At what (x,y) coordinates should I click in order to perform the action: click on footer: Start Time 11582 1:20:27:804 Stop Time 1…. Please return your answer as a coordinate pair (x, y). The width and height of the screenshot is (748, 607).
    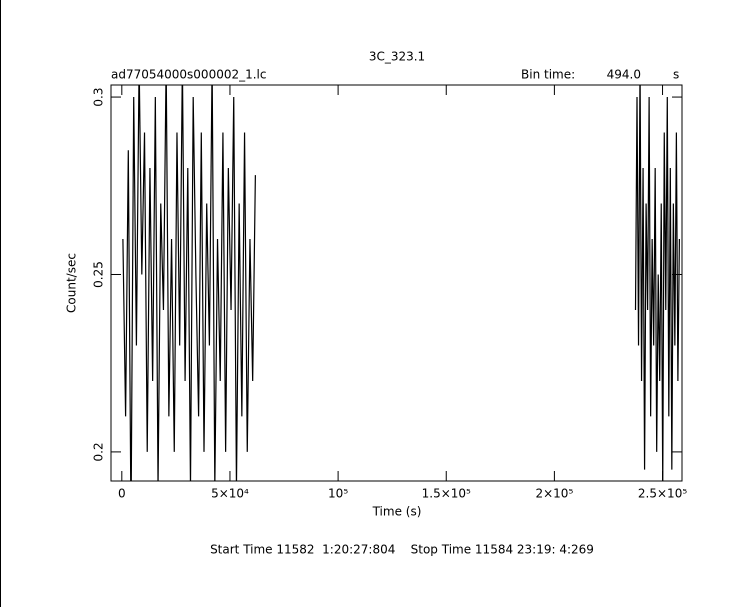
    Looking at the image, I should click on (402, 550).